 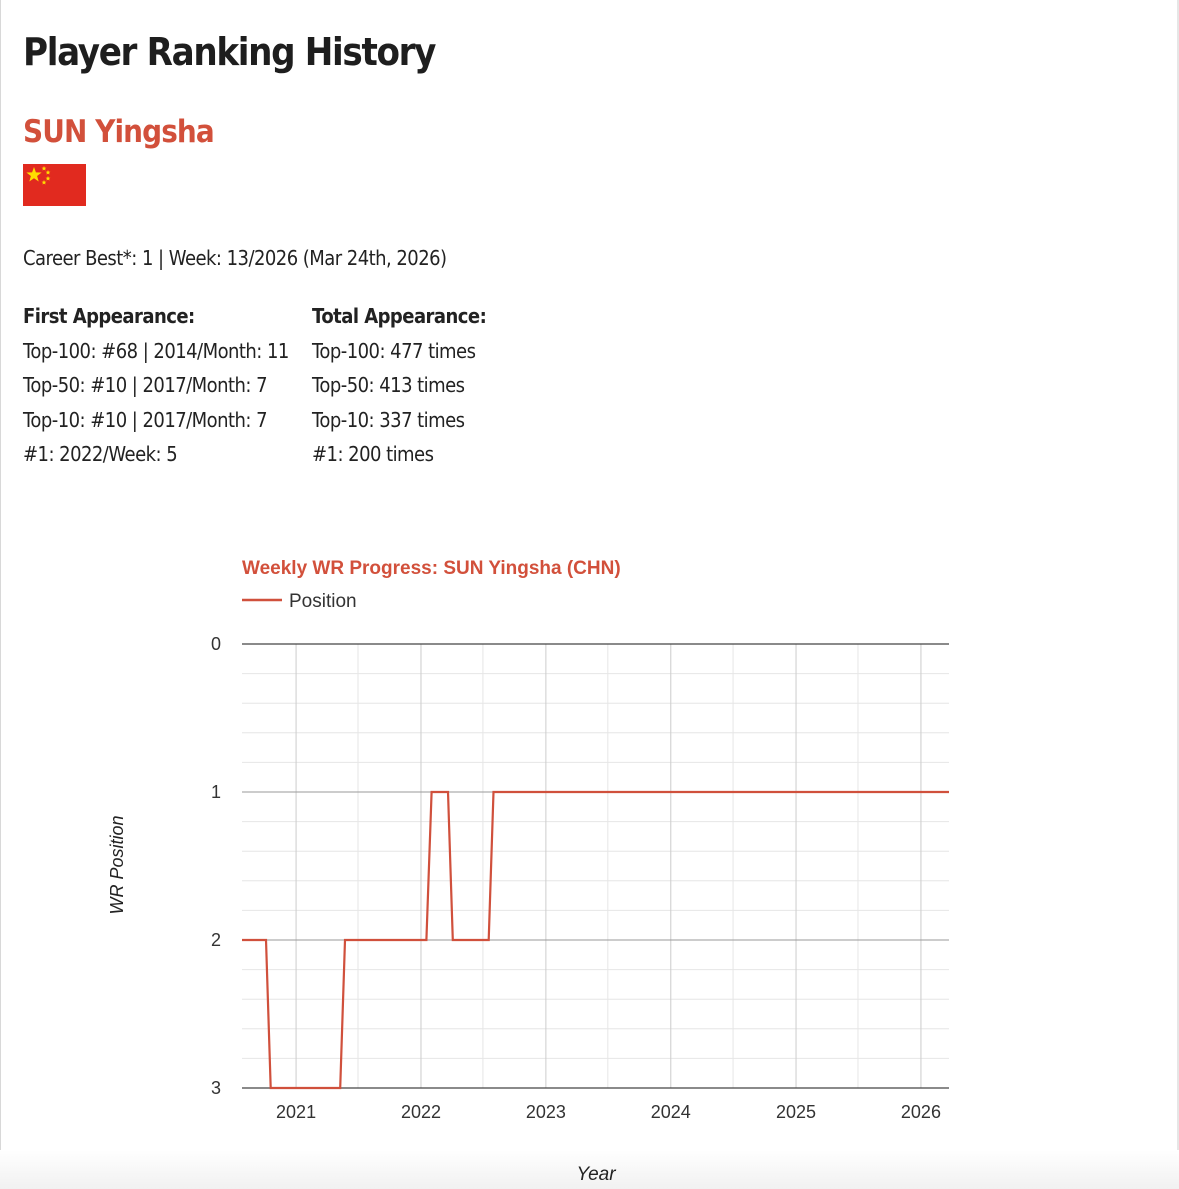 What do you see at coordinates (546, 1112) in the screenshot?
I see `x-tick-label-2023: 2023` at bounding box center [546, 1112].